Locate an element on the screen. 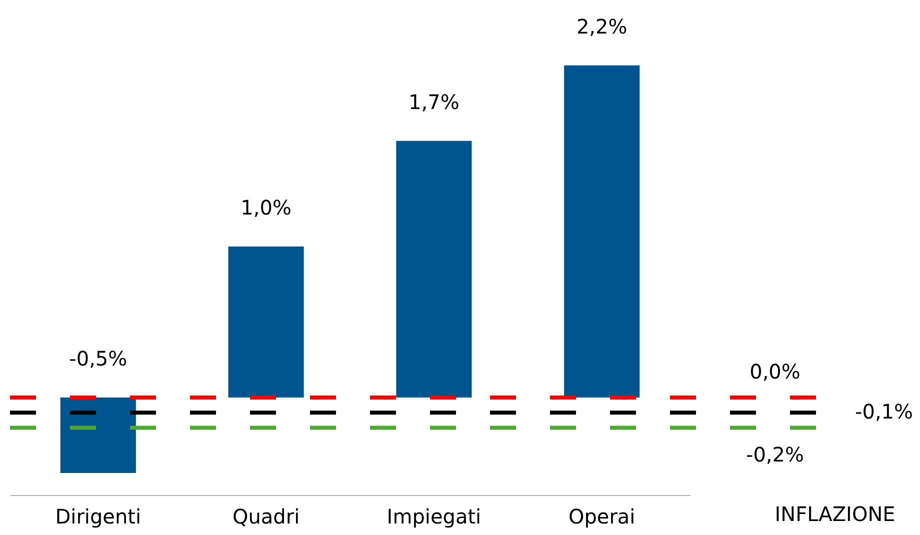 This screenshot has height=535, width=920. data-label: 1,7% is located at coordinates (434, 102).